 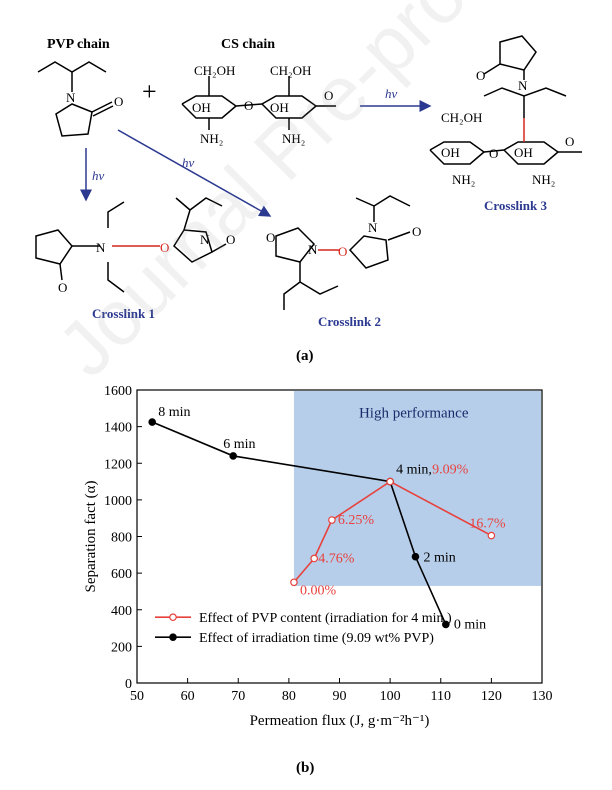 I want to click on x-tick-label: 80, so click(x=289, y=696).